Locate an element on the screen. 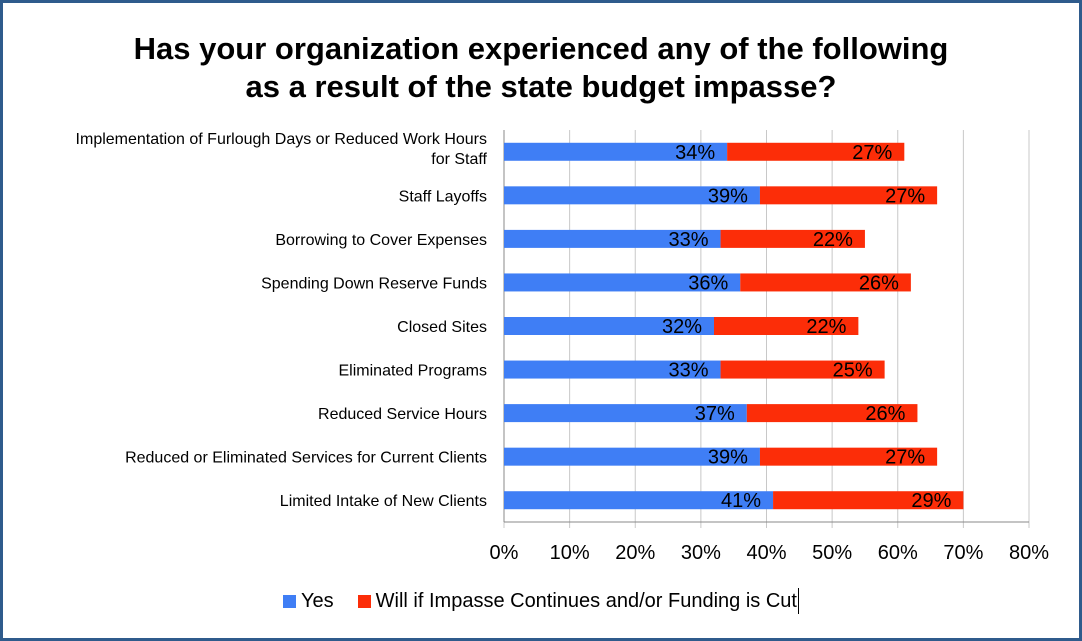 This screenshot has height=641, width=1082. x-tick-label: 40% is located at coordinates (766, 553).